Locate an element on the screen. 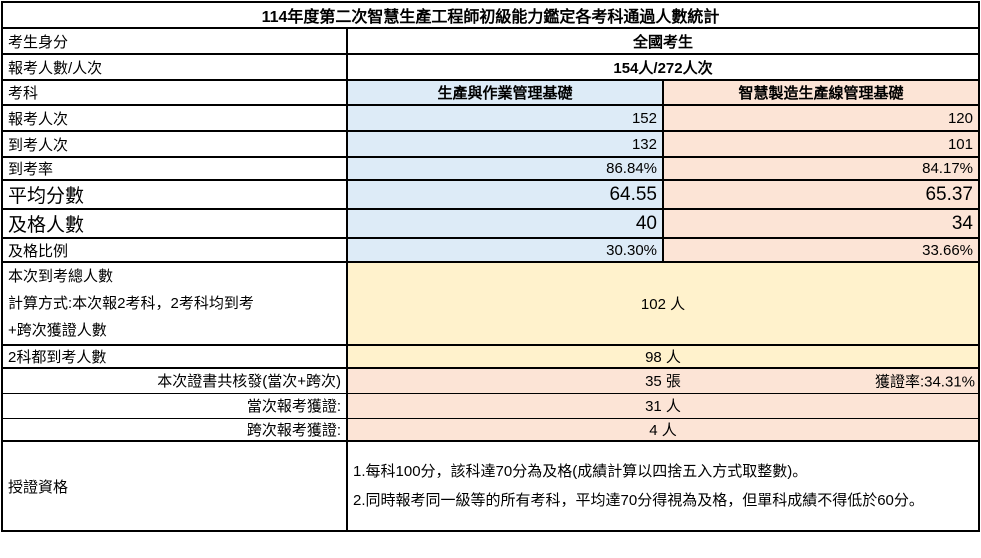  subject-column-1-header: 生產與作業管理基礎 is located at coordinates (505, 92).